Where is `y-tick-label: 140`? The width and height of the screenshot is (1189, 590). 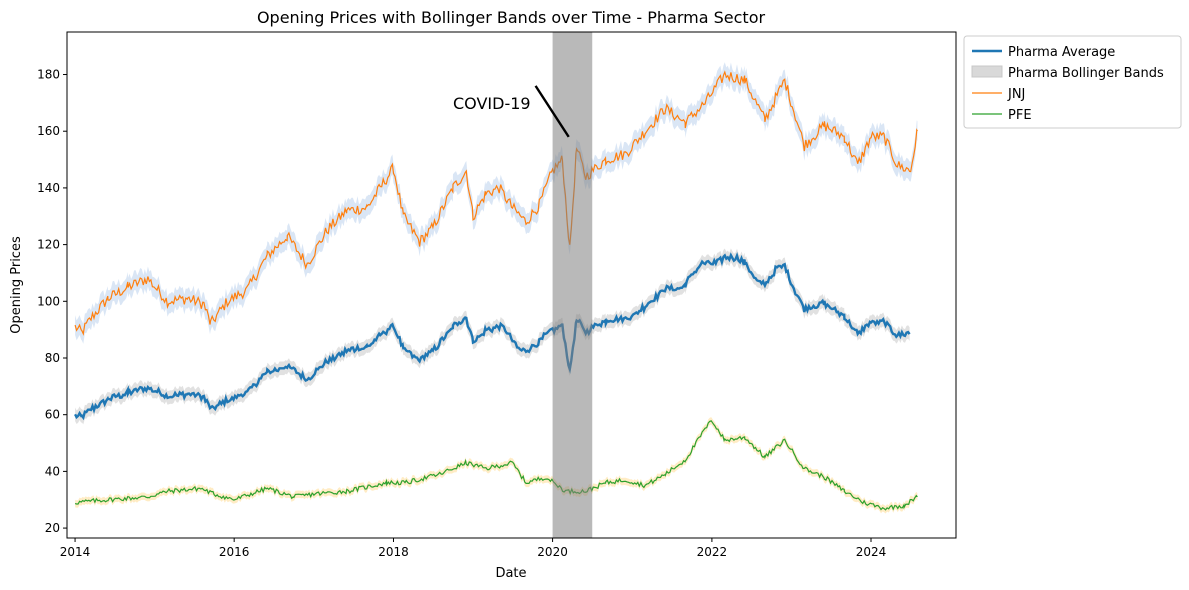 y-tick-label: 140 is located at coordinates (48, 188).